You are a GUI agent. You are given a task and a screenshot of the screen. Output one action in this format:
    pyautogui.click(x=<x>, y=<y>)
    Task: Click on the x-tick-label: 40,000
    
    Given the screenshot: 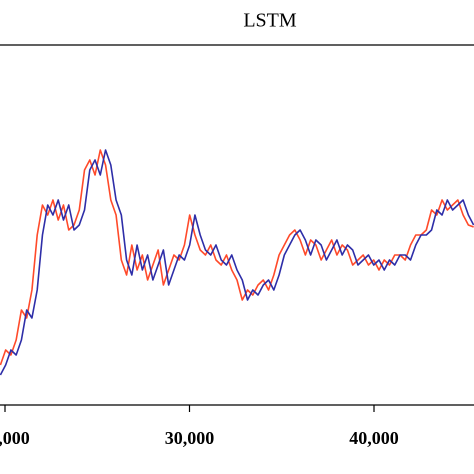 What is the action you would take?
    pyautogui.click(x=374, y=438)
    